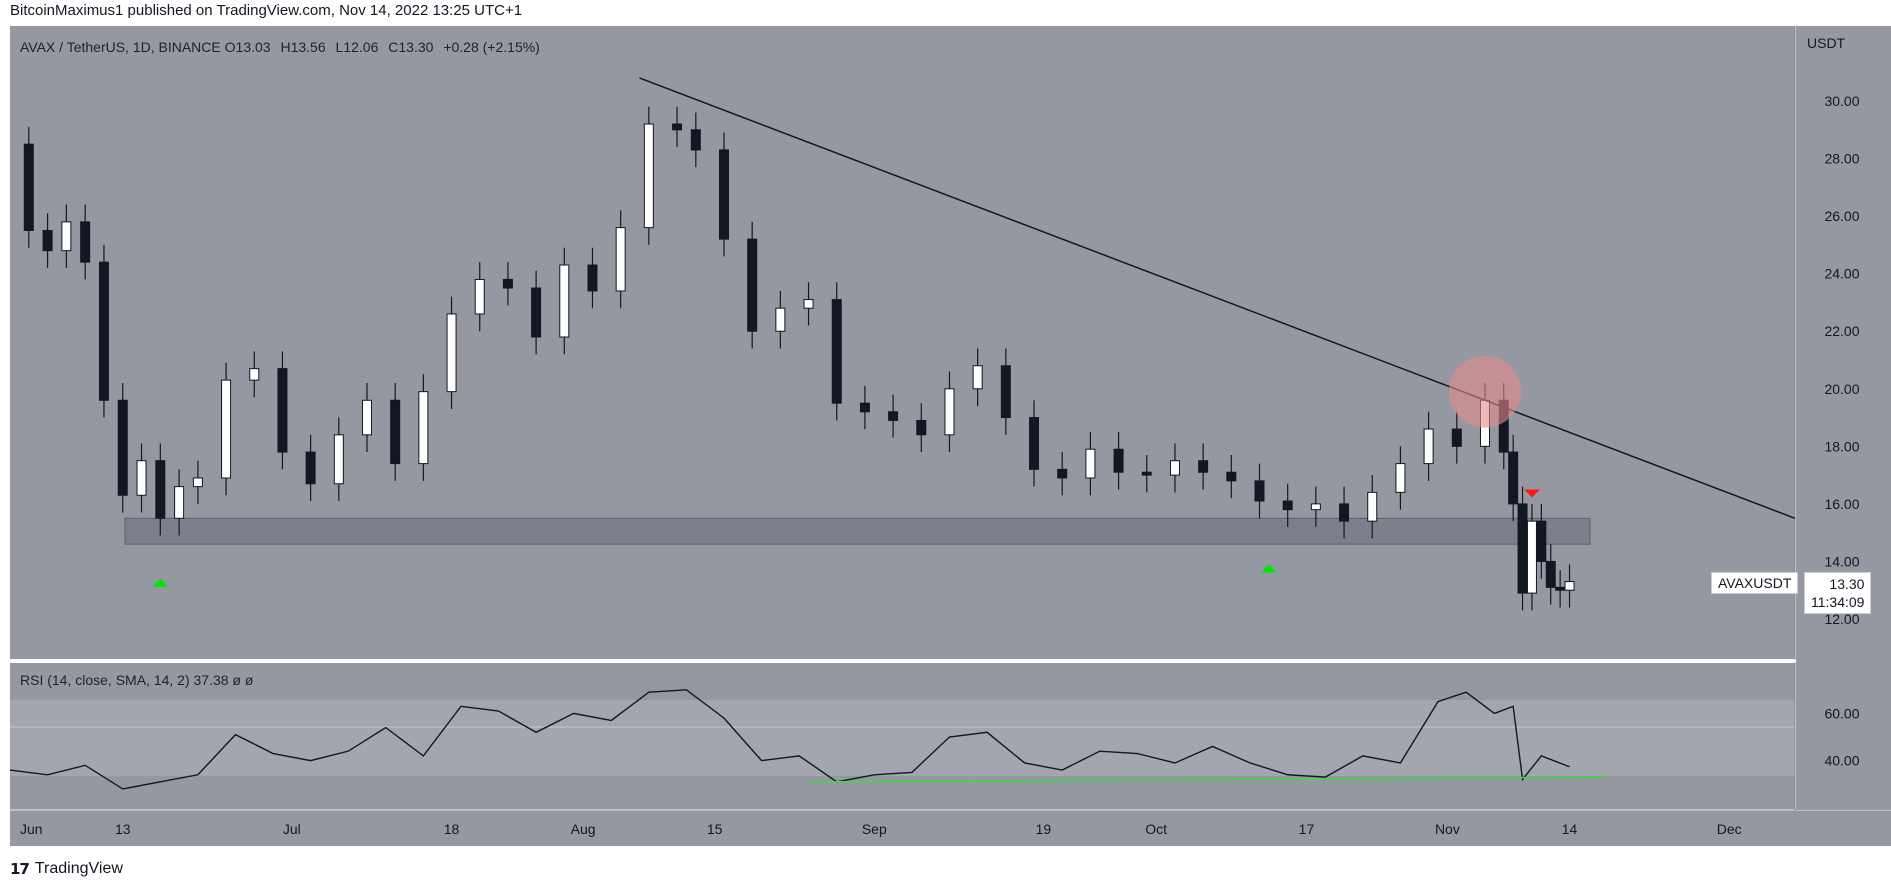 The width and height of the screenshot is (1891, 889). What do you see at coordinates (1841, 389) in the screenshot?
I see `price-tick-label: 20.00` at bounding box center [1841, 389].